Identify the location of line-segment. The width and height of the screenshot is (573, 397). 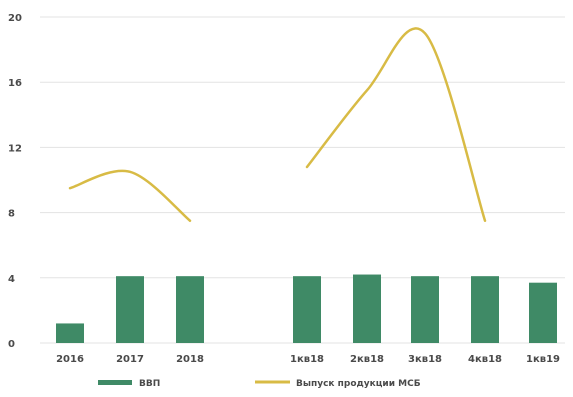
(130, 195).